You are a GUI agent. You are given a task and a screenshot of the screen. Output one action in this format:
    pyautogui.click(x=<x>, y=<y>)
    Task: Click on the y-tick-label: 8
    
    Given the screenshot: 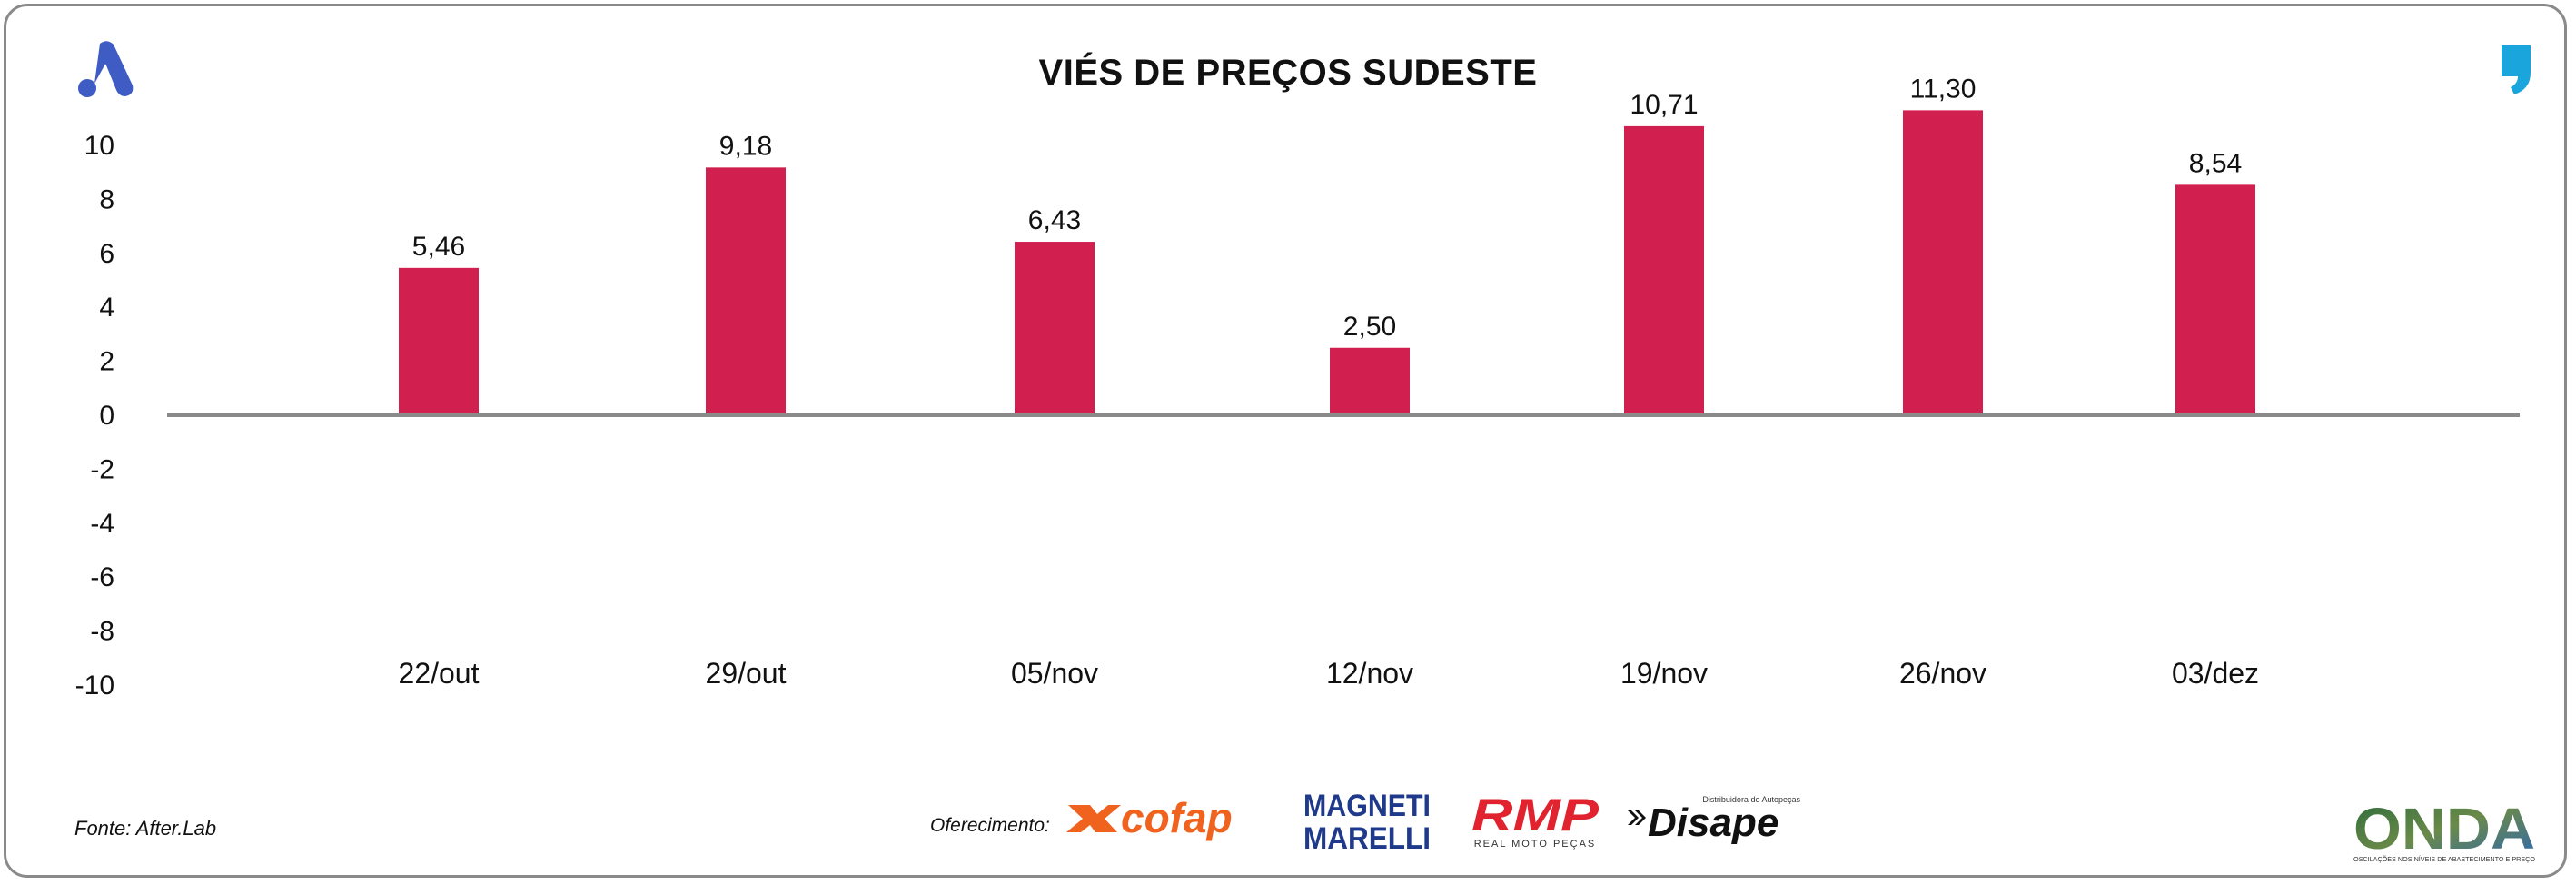 What is the action you would take?
    pyautogui.click(x=106, y=199)
    